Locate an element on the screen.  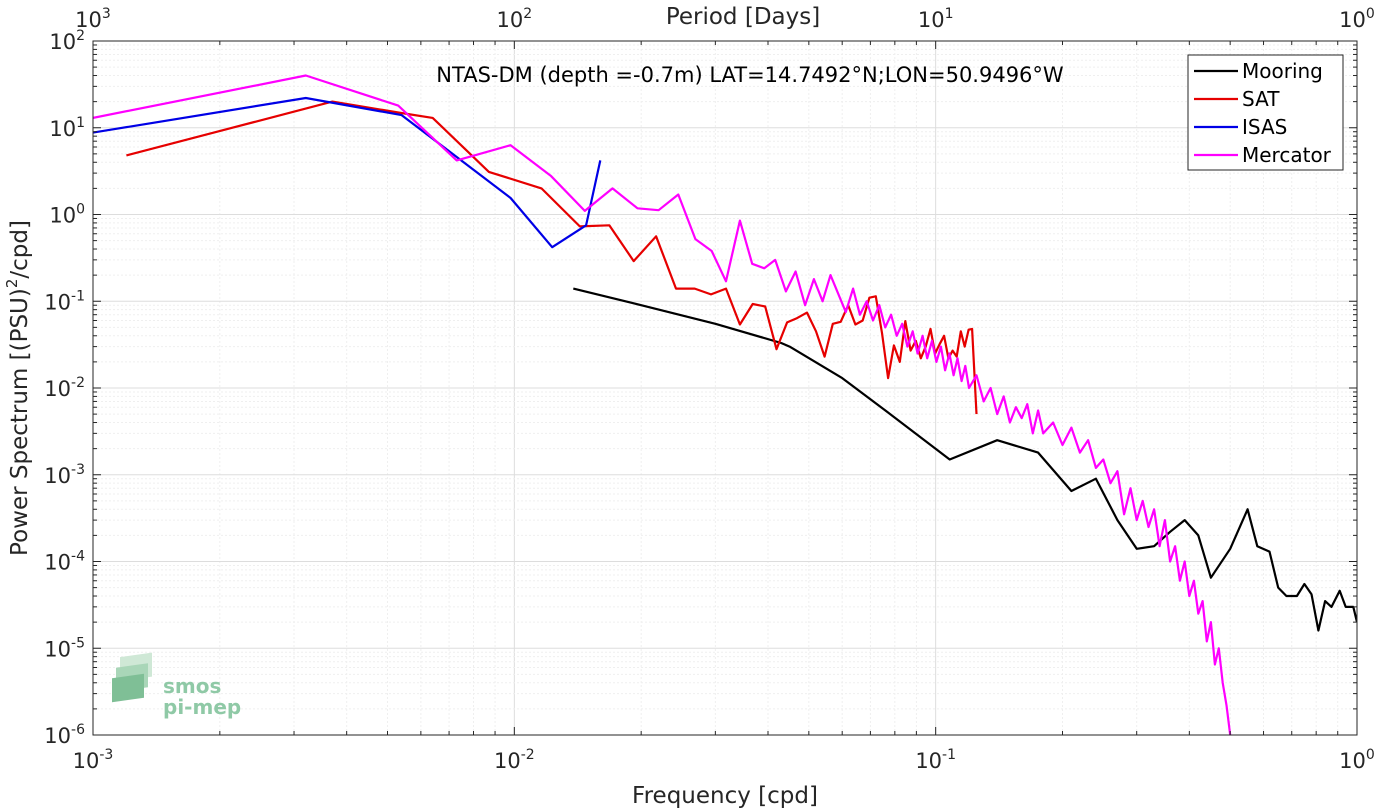
y-tick-label: 10⁻⁴ is located at coordinates (64, 562).